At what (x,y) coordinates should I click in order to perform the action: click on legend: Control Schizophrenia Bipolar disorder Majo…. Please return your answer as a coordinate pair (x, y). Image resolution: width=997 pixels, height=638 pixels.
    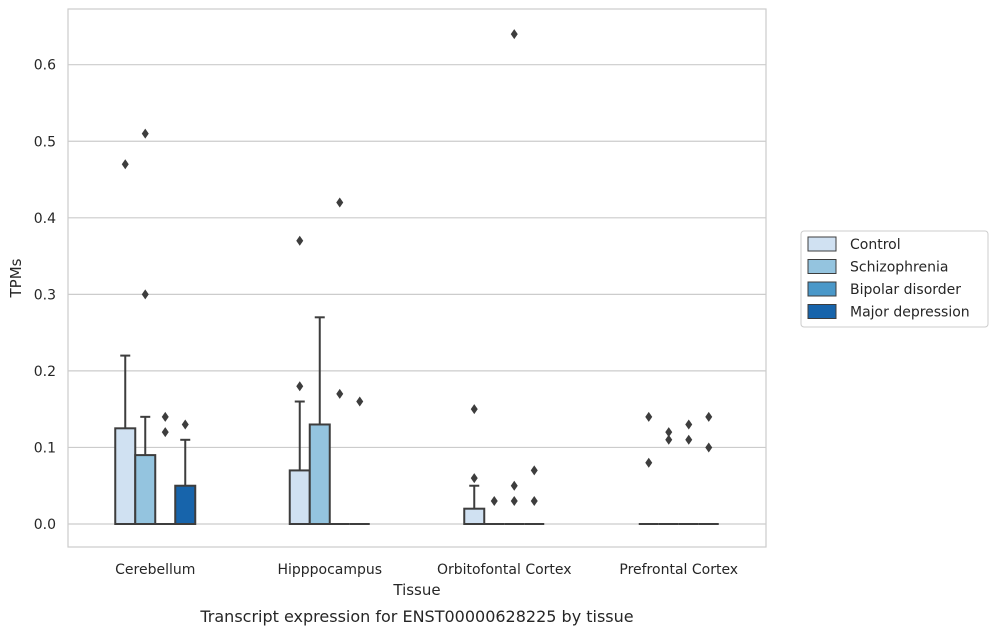
    Looking at the image, I should click on (894, 279).